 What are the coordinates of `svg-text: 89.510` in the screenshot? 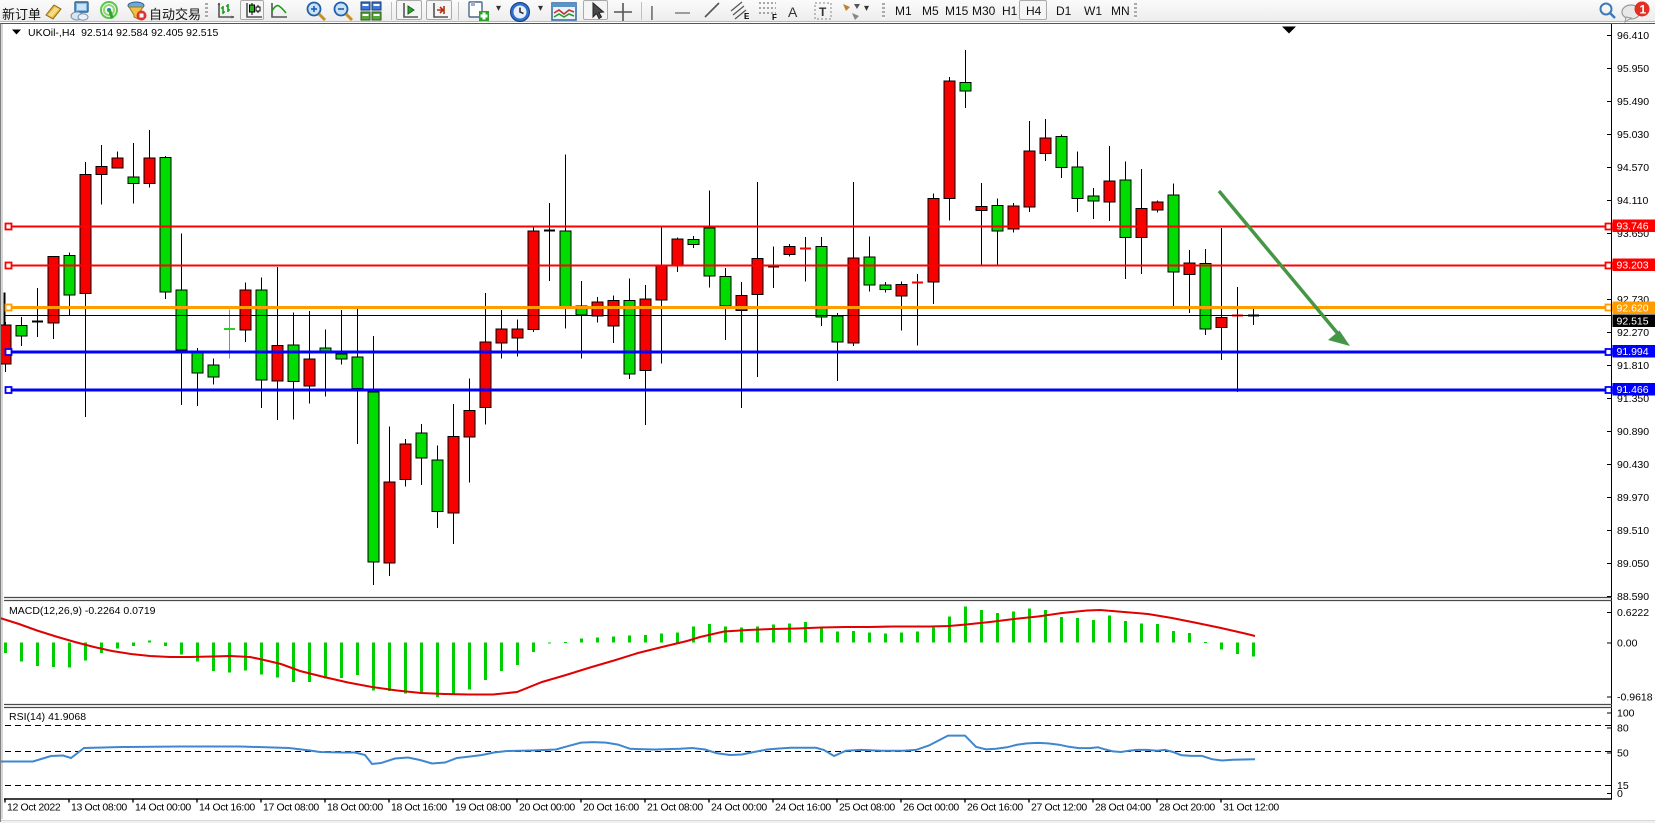 It's located at (1633, 531).